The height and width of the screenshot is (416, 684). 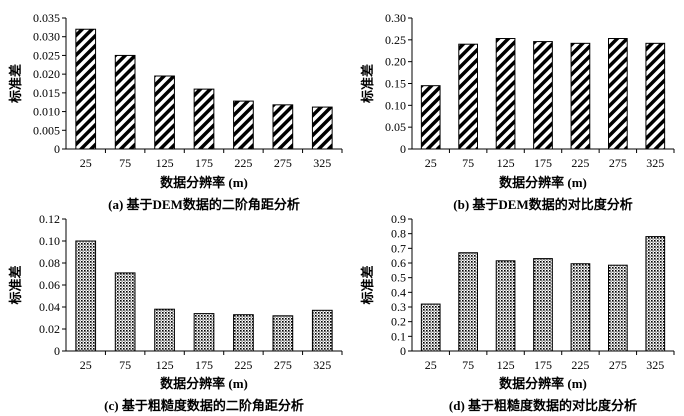 What do you see at coordinates (46, 93) in the screenshot?
I see `y-tick-label: 0.015` at bounding box center [46, 93].